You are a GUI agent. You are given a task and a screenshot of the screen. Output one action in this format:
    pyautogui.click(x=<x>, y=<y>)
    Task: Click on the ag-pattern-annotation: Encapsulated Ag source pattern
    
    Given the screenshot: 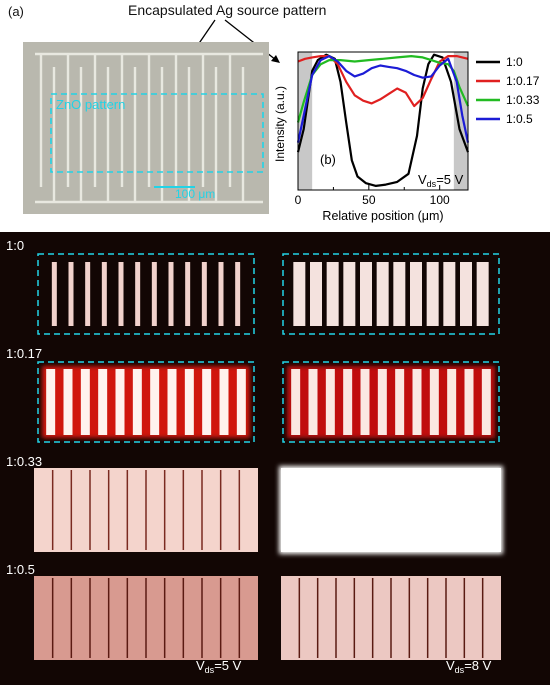 What is the action you would take?
    pyautogui.click(x=227, y=10)
    